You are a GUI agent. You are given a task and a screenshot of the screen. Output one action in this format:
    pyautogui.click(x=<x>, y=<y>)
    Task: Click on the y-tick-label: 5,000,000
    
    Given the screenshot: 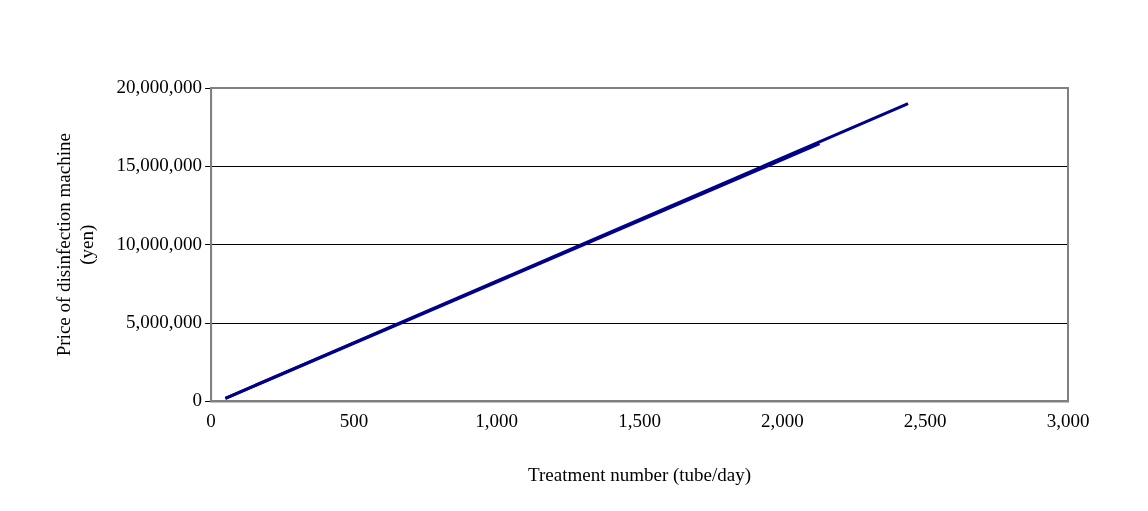 What is the action you would take?
    pyautogui.click(x=164, y=322)
    